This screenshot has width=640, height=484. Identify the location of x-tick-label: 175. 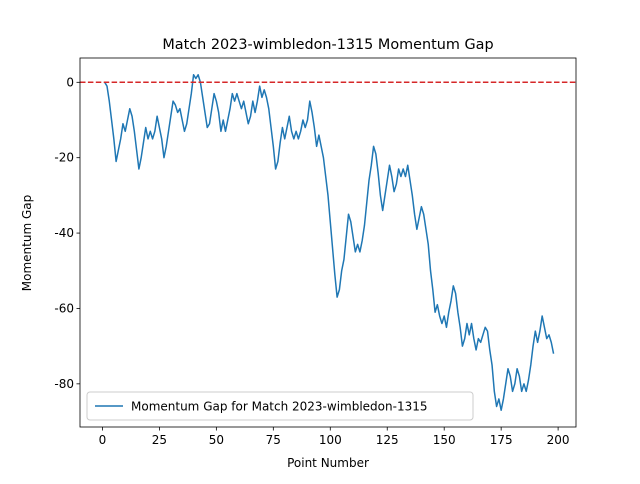
(501, 440).